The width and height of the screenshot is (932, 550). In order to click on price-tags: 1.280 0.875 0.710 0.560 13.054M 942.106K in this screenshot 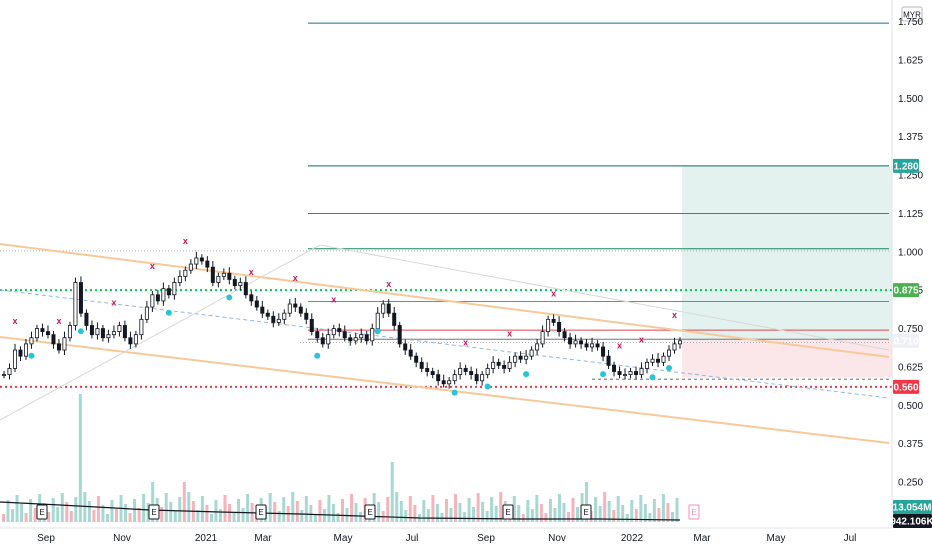, I will do `click(911, 343)`.